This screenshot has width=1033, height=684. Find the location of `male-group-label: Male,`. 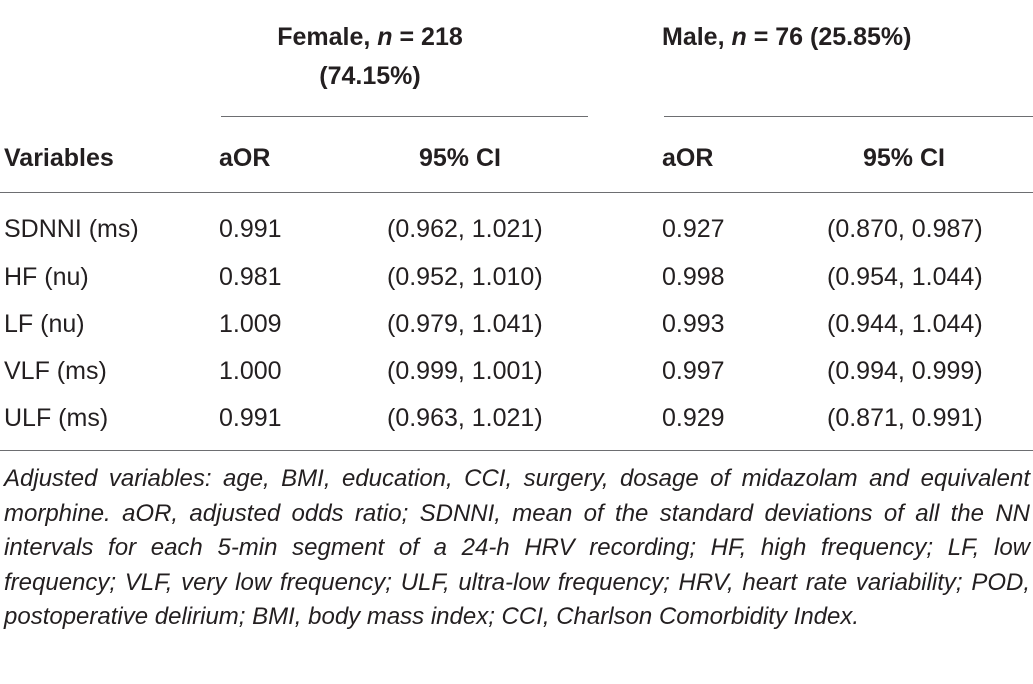

male-group-label: Male, is located at coordinates (697, 37).